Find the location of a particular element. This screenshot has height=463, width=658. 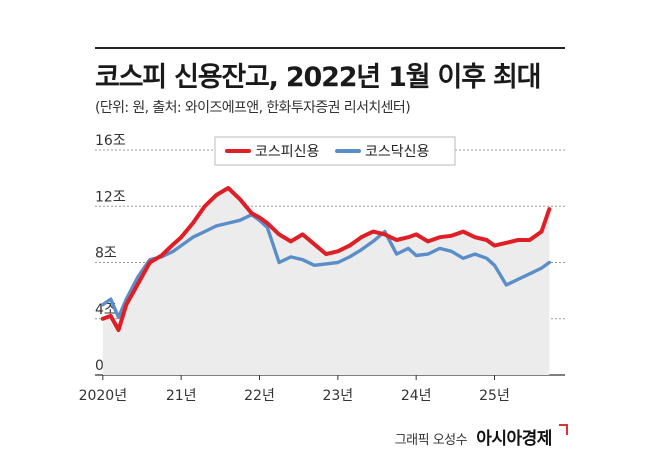

x-tick-label: 24년 is located at coordinates (416, 396).